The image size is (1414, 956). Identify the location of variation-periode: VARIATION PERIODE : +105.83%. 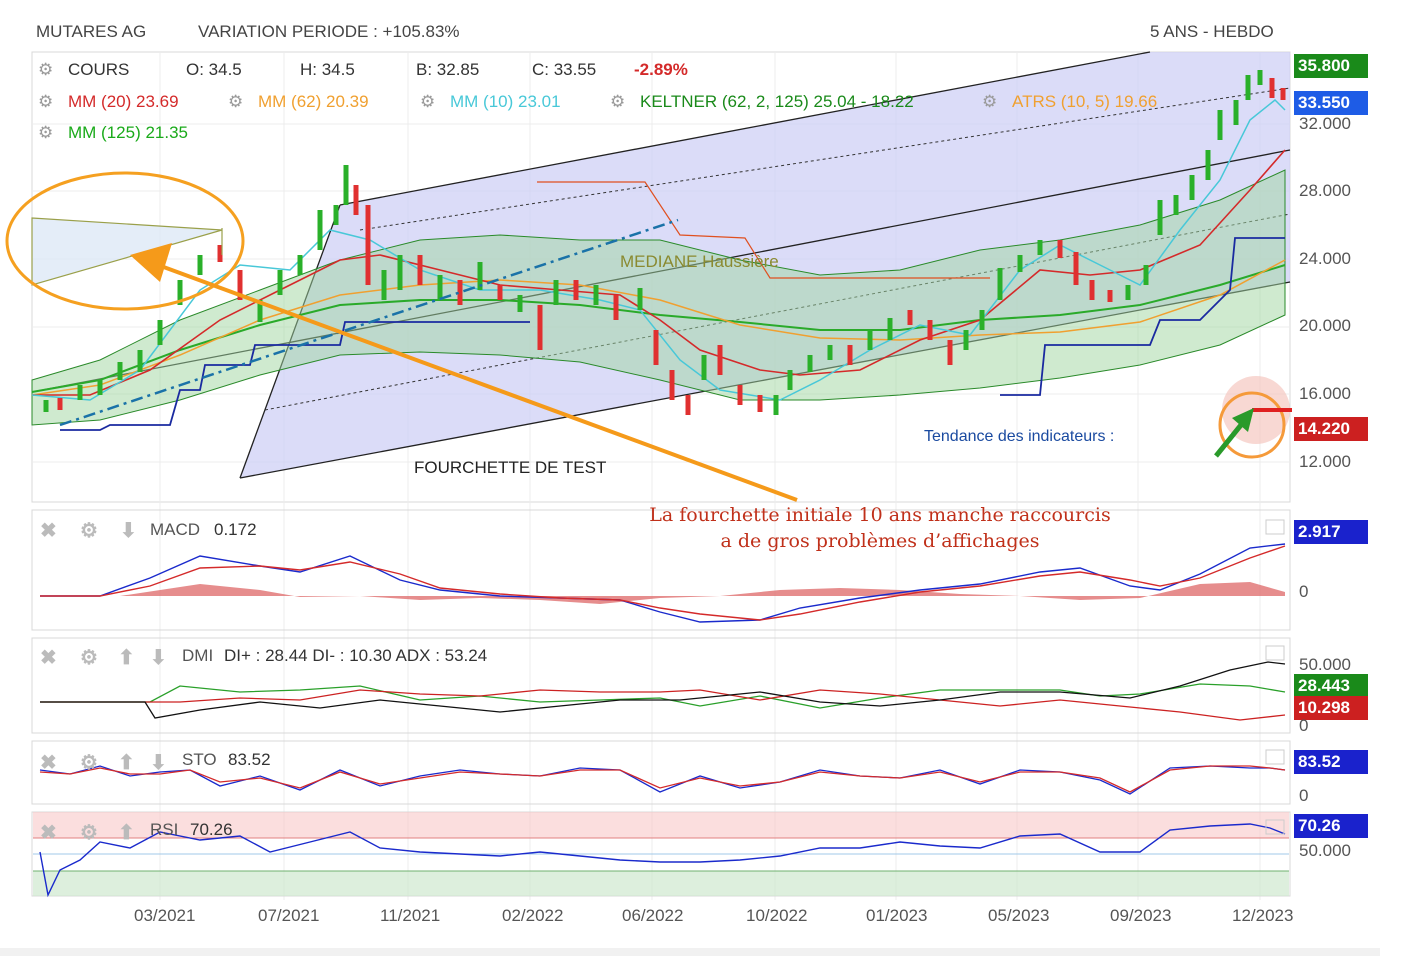
(329, 31).